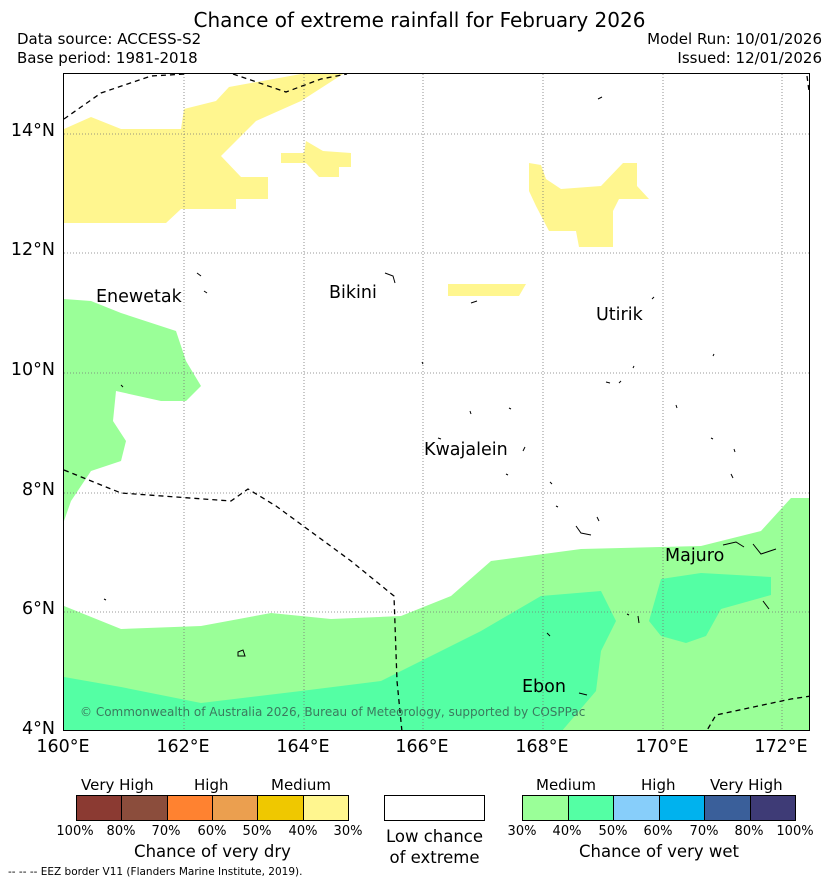 The width and height of the screenshot is (839, 885). Describe the element at coordinates (619, 315) in the screenshot. I see `place-label-utirik: Utirik` at that location.